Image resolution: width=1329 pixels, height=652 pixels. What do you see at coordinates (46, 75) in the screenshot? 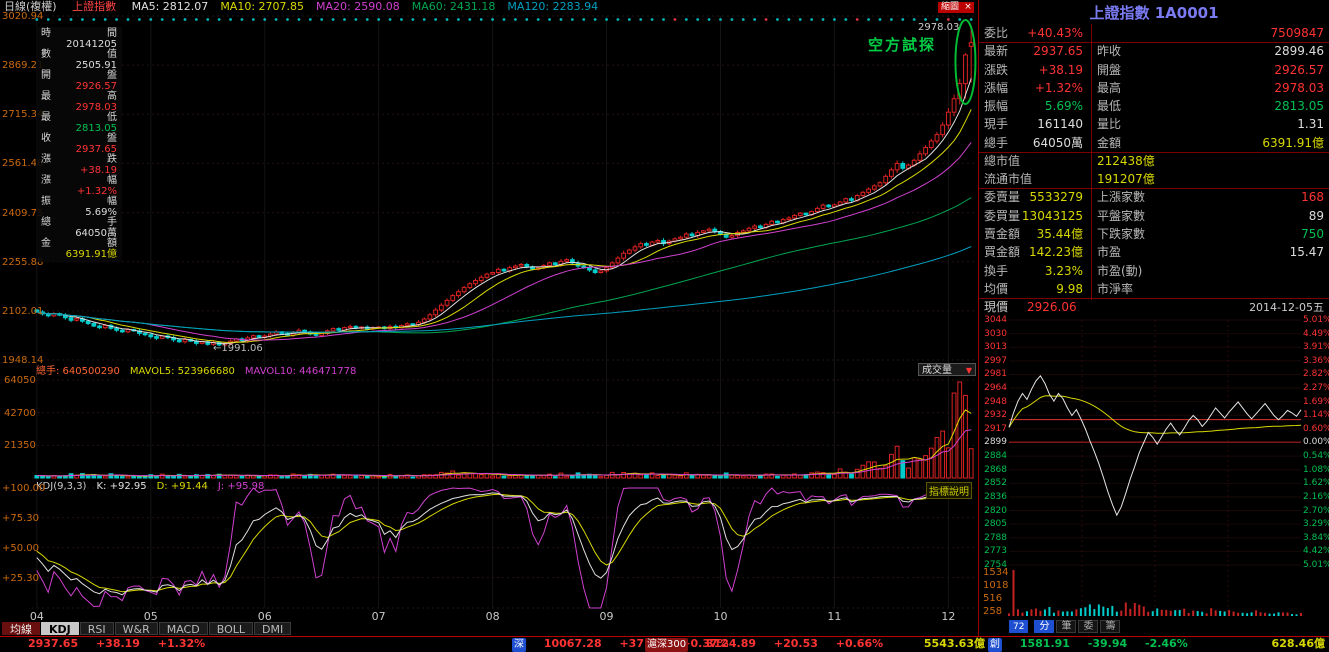
I see `info-label-char: 開` at bounding box center [46, 75].